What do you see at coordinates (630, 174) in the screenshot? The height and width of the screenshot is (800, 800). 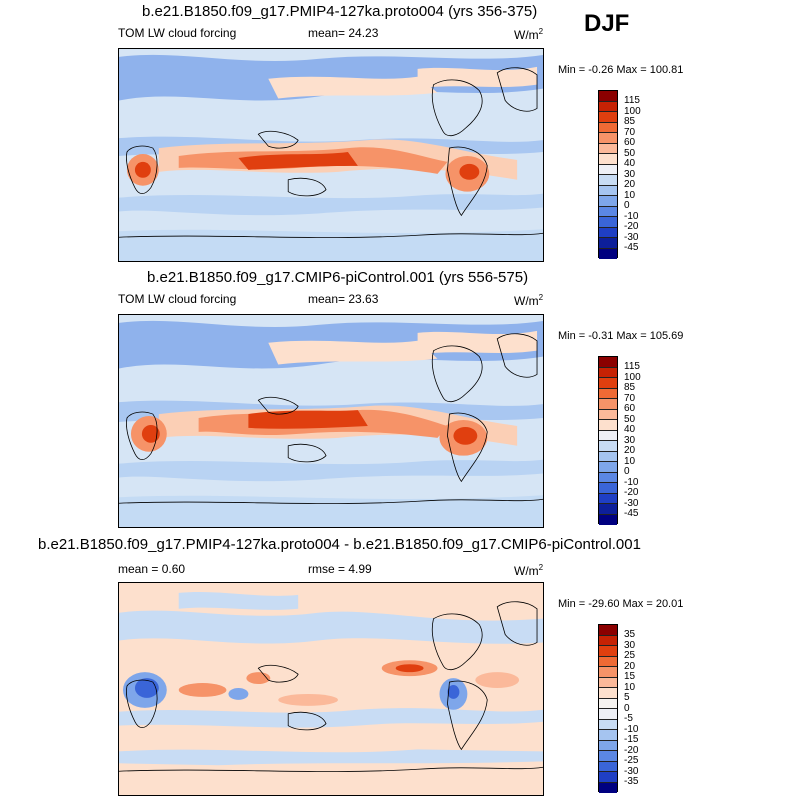 I see `panel-1-colorbar-tick: 30` at bounding box center [630, 174].